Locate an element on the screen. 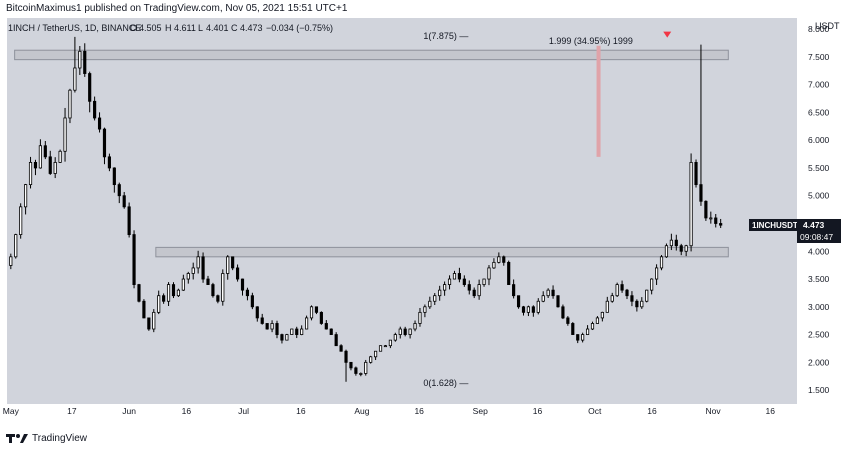 This screenshot has height=449, width=850. time-axis-band is located at coordinates (402, 410).